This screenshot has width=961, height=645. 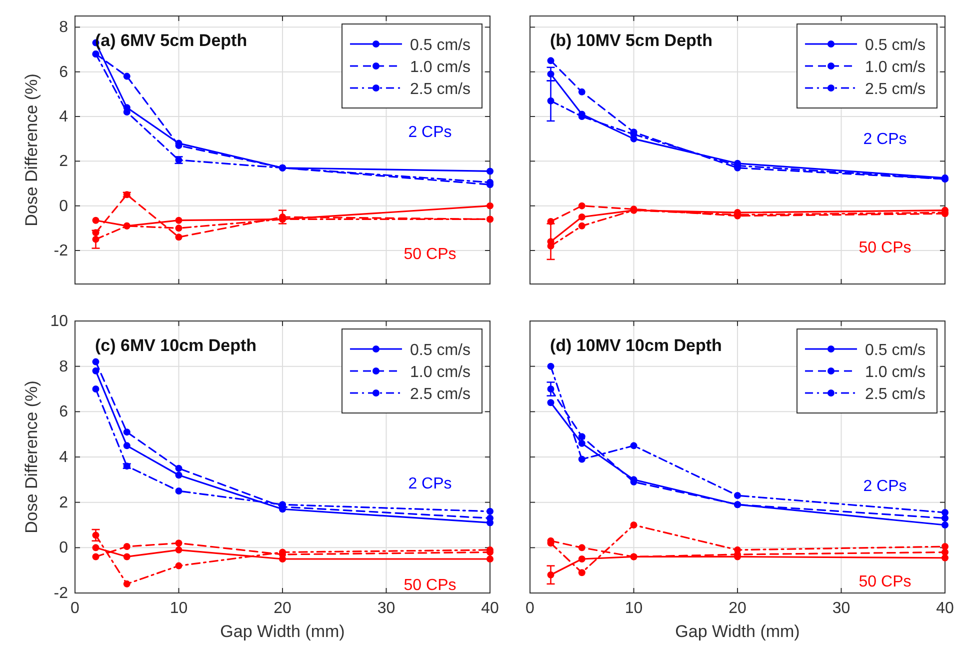 What do you see at coordinates (631, 40) in the screenshot?
I see `text: (b) 10MV 5cm Depth` at bounding box center [631, 40].